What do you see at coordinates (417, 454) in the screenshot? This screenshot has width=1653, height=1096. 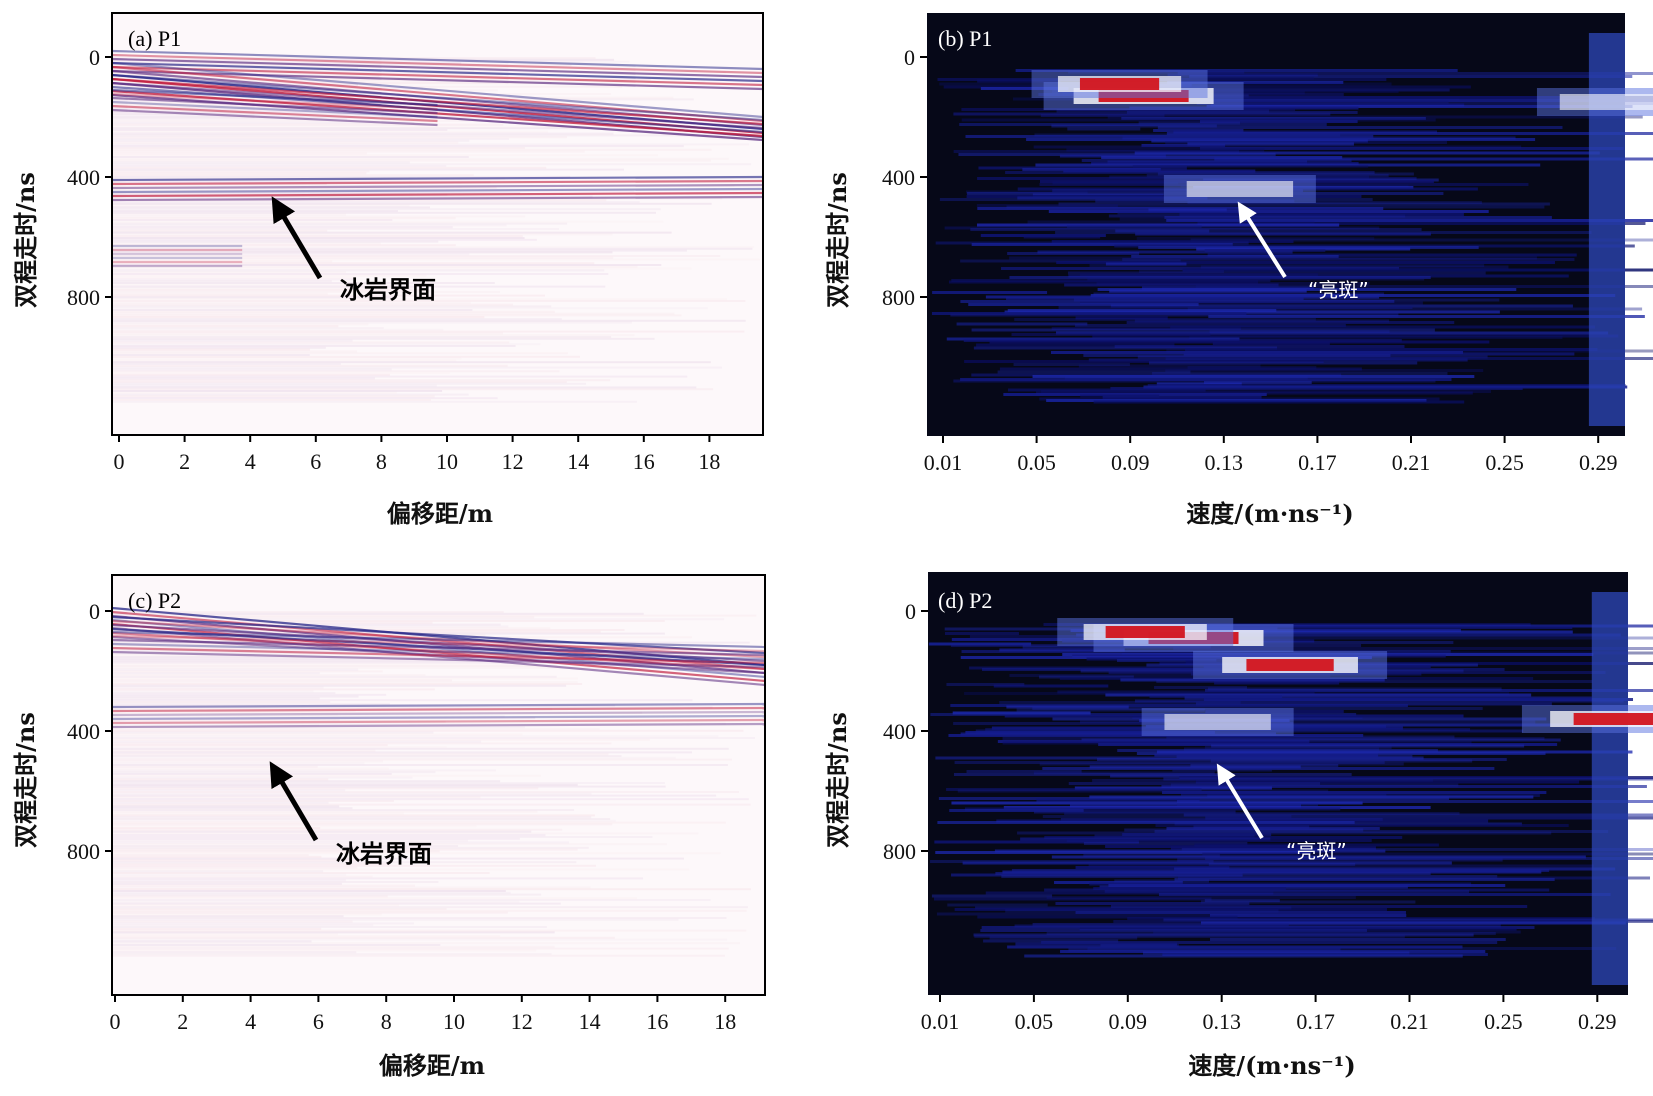 I see `panel-a-x-ticks: 0 2 4 6 8 10 12 14 16 18` at bounding box center [417, 454].